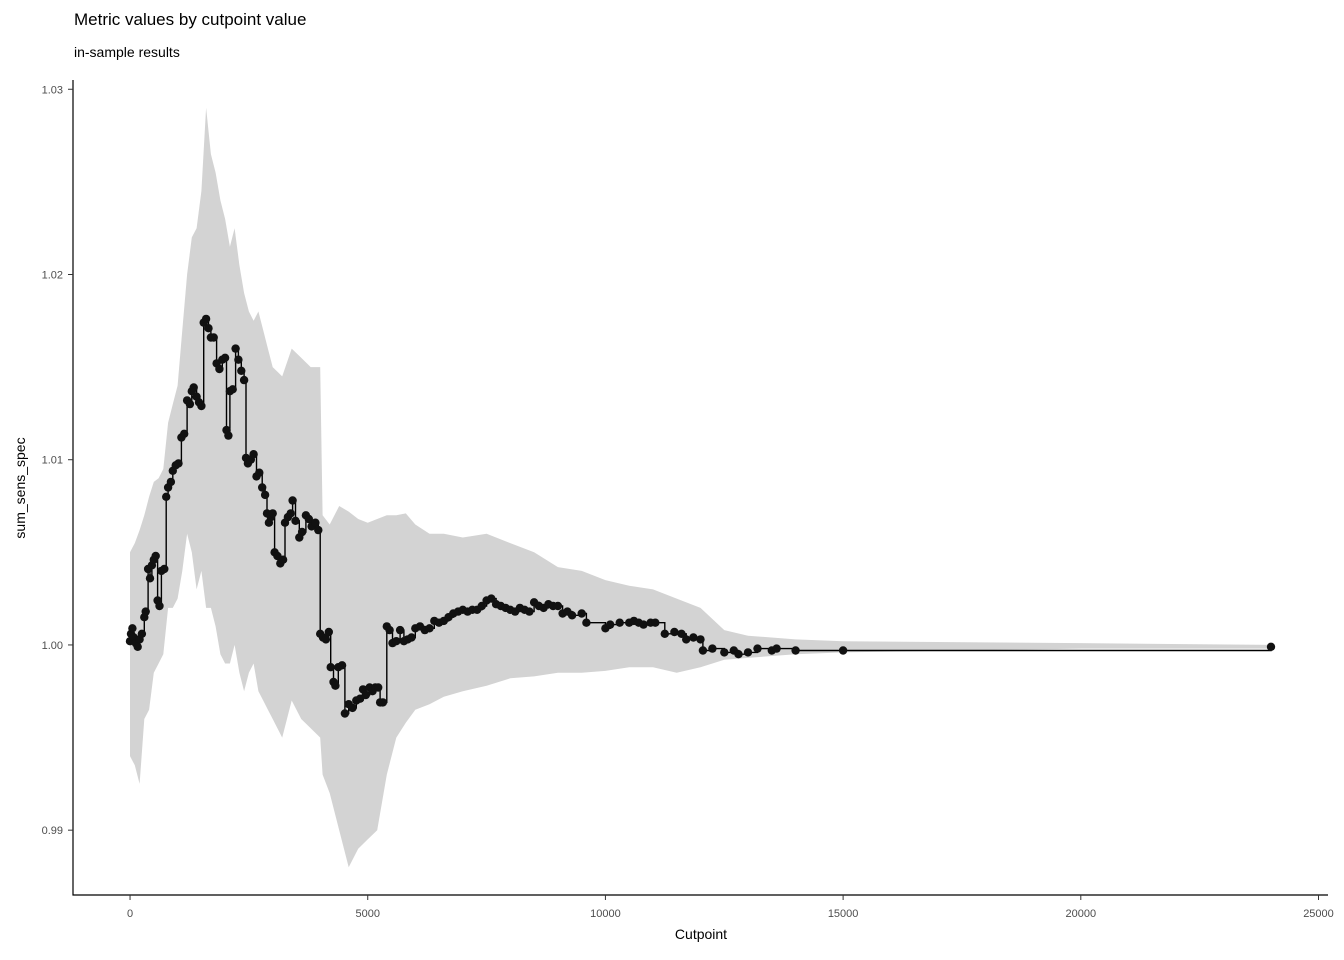  Describe the element at coordinates (52, 461) in the screenshot. I see `y-tick-label: 1.01` at that location.